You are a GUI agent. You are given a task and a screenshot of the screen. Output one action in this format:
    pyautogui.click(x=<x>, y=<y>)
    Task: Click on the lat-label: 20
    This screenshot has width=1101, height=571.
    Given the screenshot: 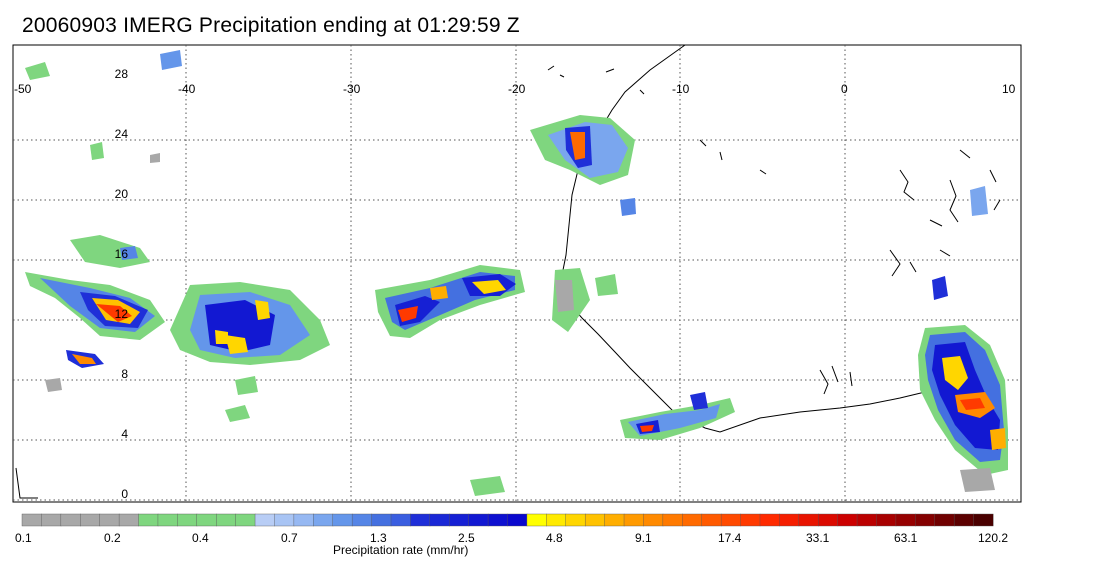 What is the action you would take?
    pyautogui.click(x=121, y=194)
    